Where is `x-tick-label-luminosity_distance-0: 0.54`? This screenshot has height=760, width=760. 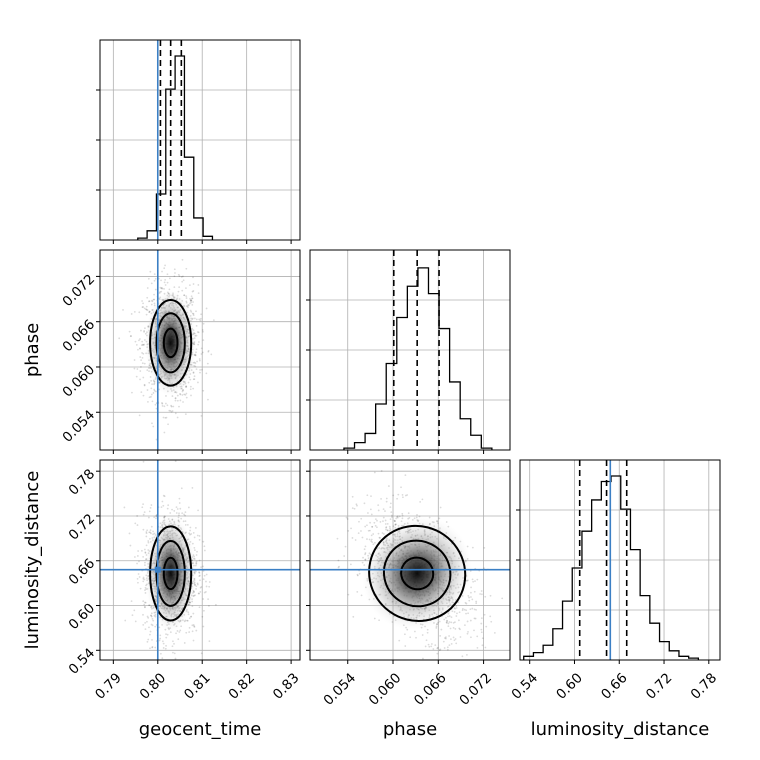 x-tick-label-luminosity_distance-0: 0.54 is located at coordinates (525, 686).